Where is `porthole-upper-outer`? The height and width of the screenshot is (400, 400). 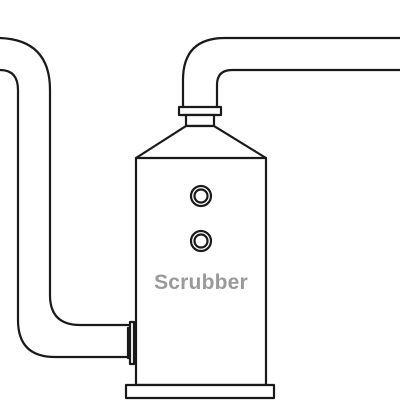
porthole-upper-outer is located at coordinates (201, 196).